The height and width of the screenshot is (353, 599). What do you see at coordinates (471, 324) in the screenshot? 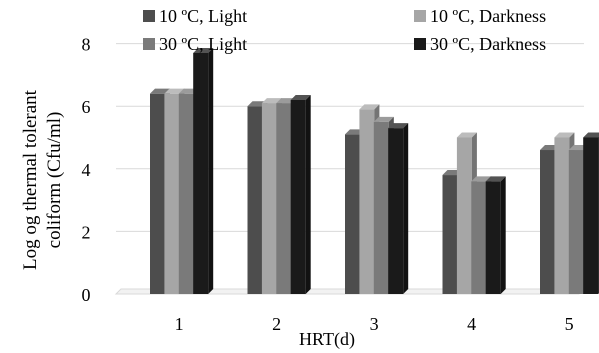
I see `x-tick-label: 4` at bounding box center [471, 324].